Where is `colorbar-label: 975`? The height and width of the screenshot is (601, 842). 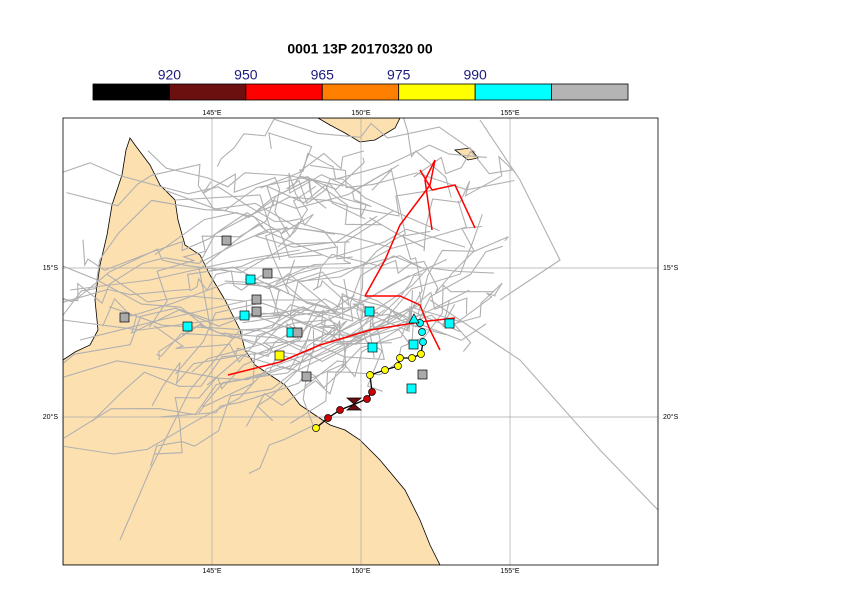 colorbar-label: 975 is located at coordinates (399, 75).